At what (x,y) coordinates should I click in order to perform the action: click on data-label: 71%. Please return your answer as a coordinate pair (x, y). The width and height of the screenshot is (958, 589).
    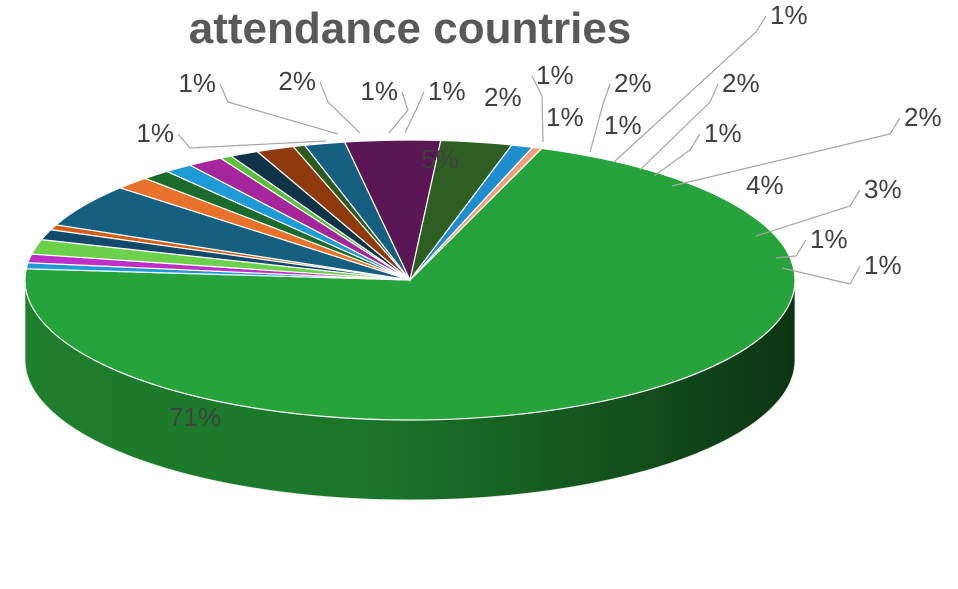
    Looking at the image, I should click on (195, 417).